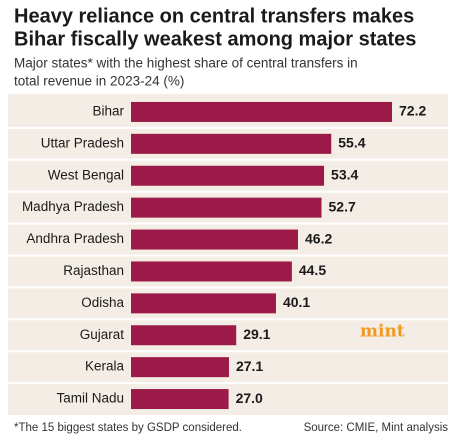  Describe the element at coordinates (105, 366) in the screenshot. I see `category-label: Kerala` at that location.